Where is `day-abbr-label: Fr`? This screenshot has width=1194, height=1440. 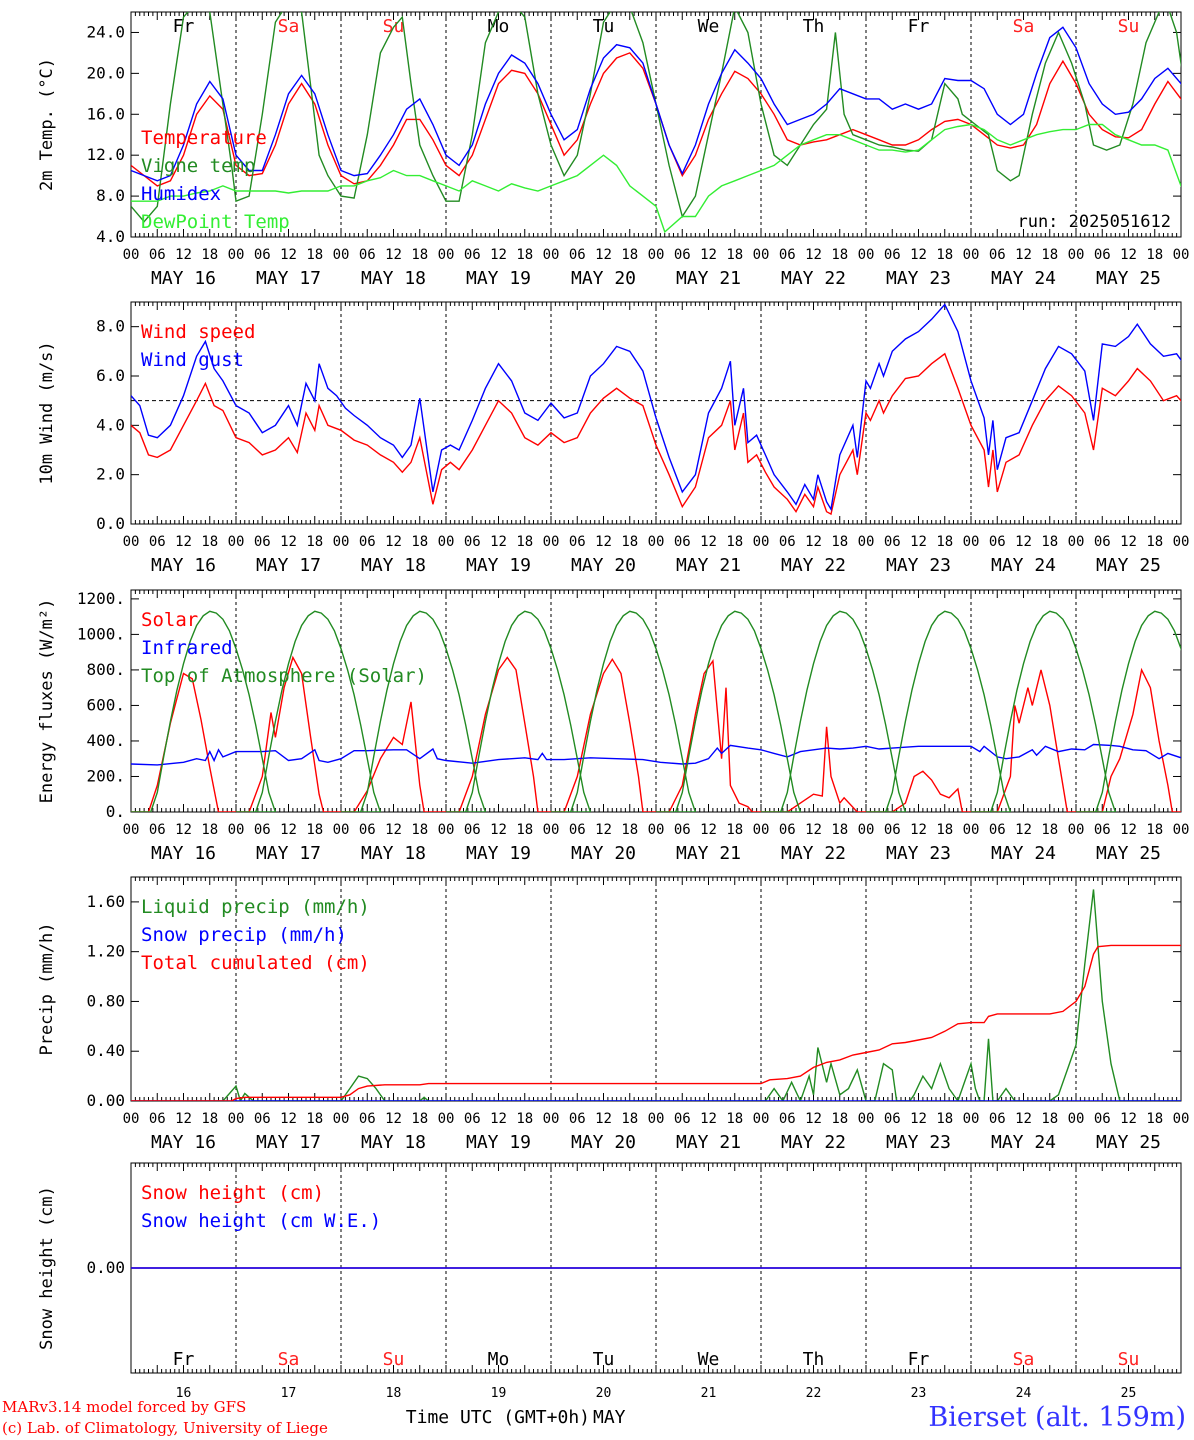
day-abbr-label: Fr is located at coordinates (184, 1359).